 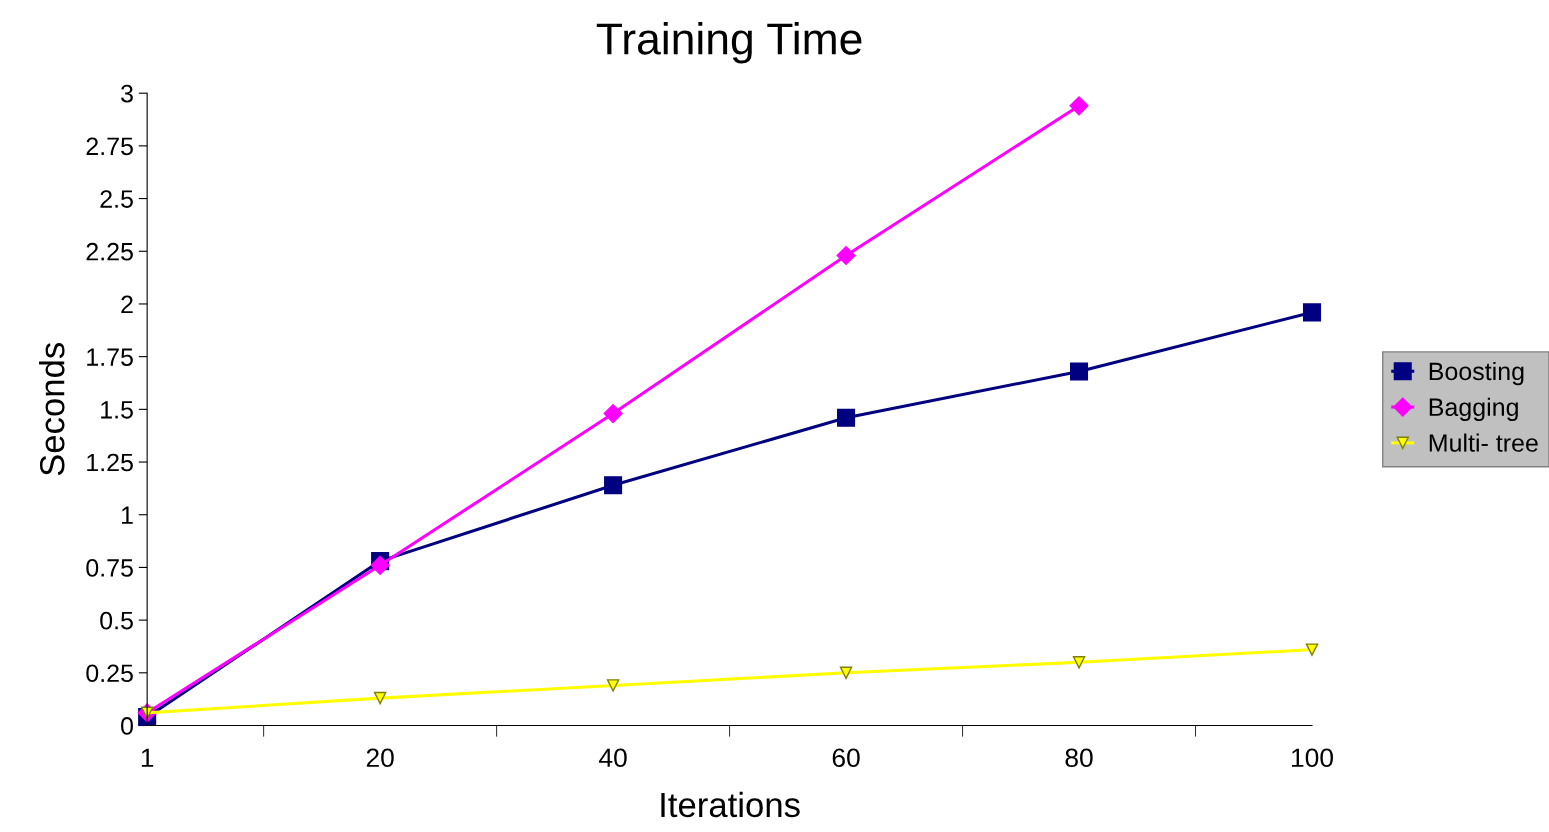 I want to click on x-tick-label: 100, so click(x=1312, y=758).